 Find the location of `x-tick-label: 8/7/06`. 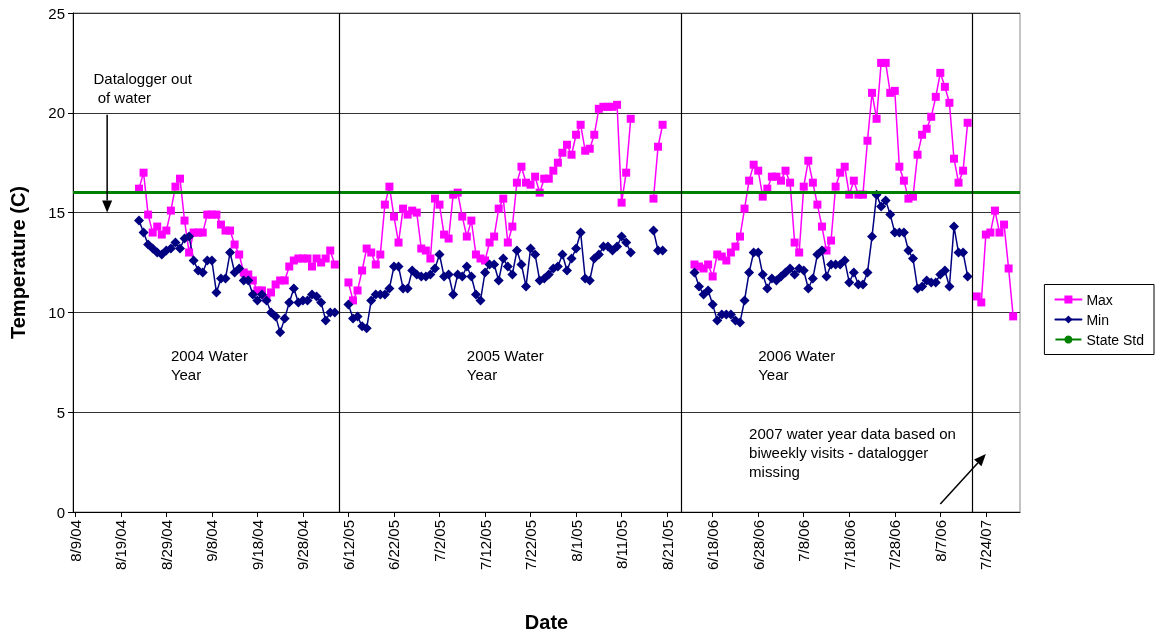

x-tick-label: 8/7/06 is located at coordinates (940, 541).